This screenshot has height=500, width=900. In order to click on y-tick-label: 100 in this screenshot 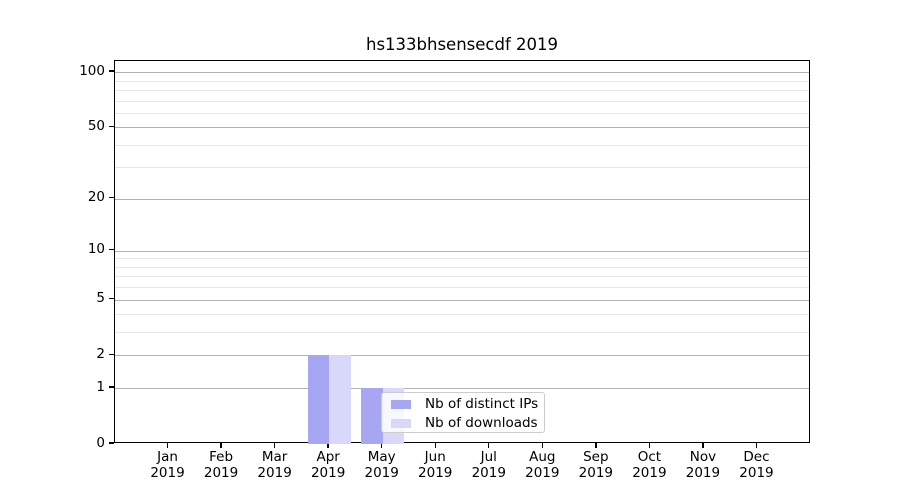, I will do `click(92, 70)`.